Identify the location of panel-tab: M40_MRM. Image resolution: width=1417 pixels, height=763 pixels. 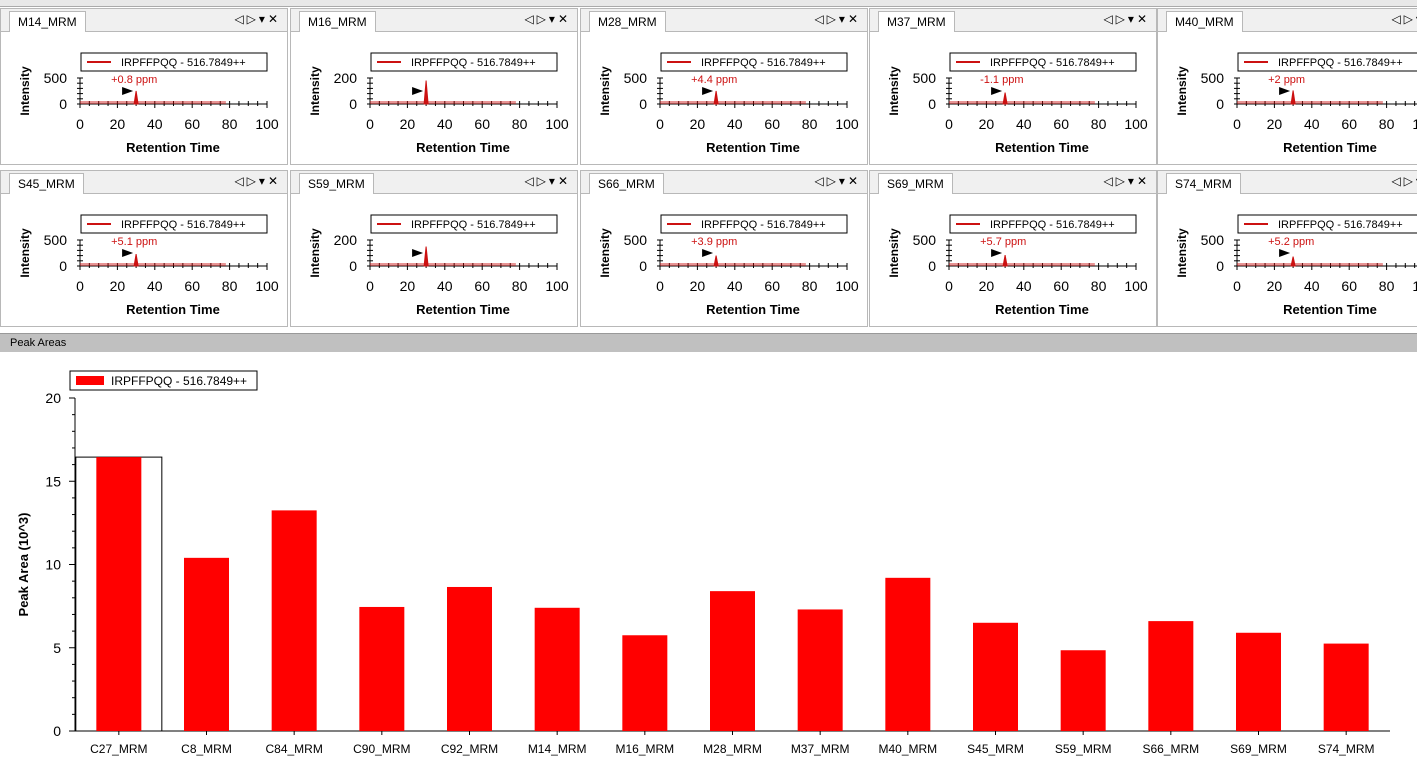
(1204, 21).